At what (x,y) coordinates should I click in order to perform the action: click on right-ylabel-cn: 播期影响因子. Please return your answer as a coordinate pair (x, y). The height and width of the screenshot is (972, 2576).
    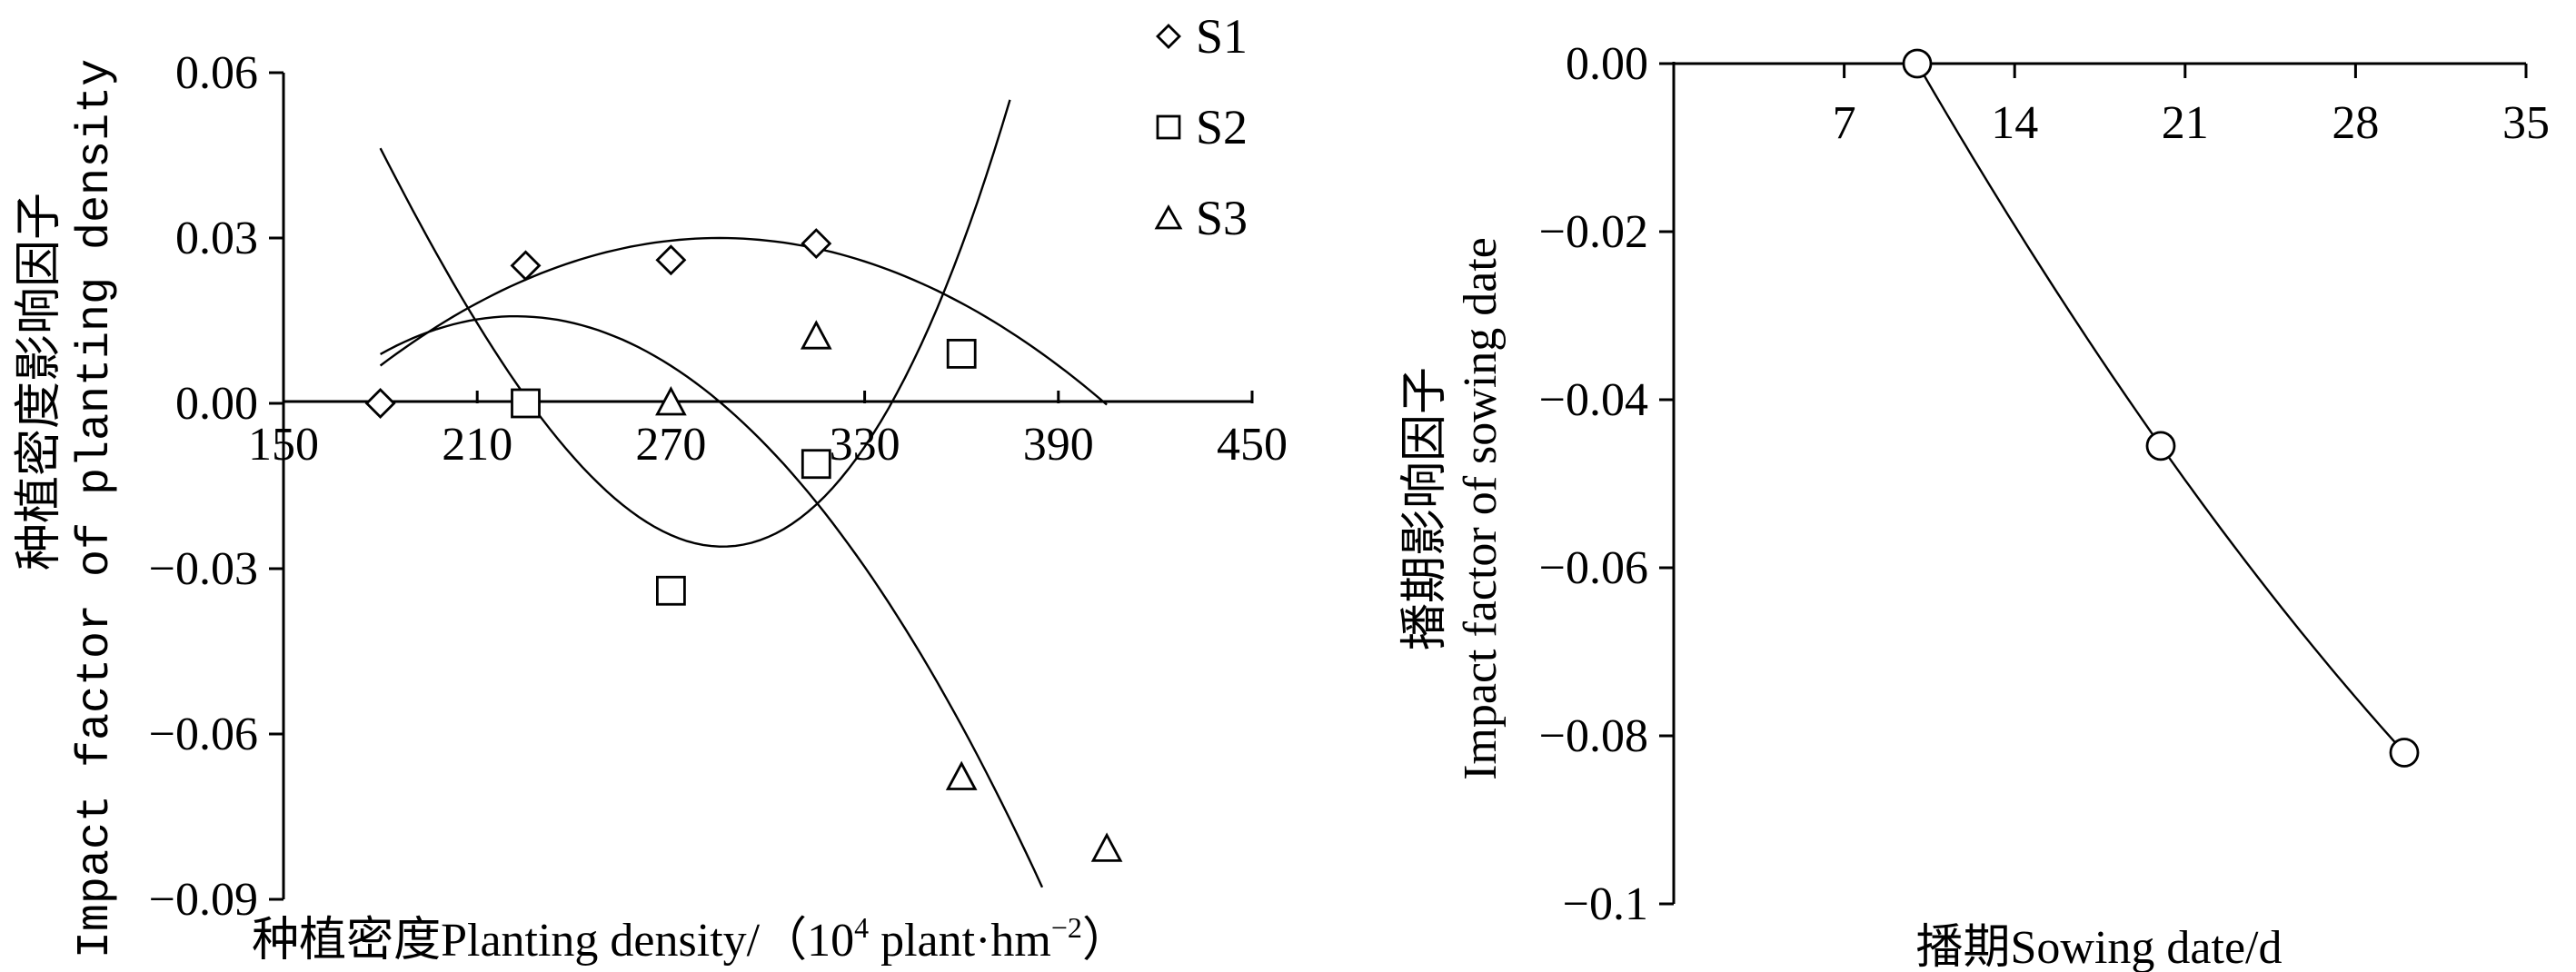
    Looking at the image, I should click on (1425, 508).